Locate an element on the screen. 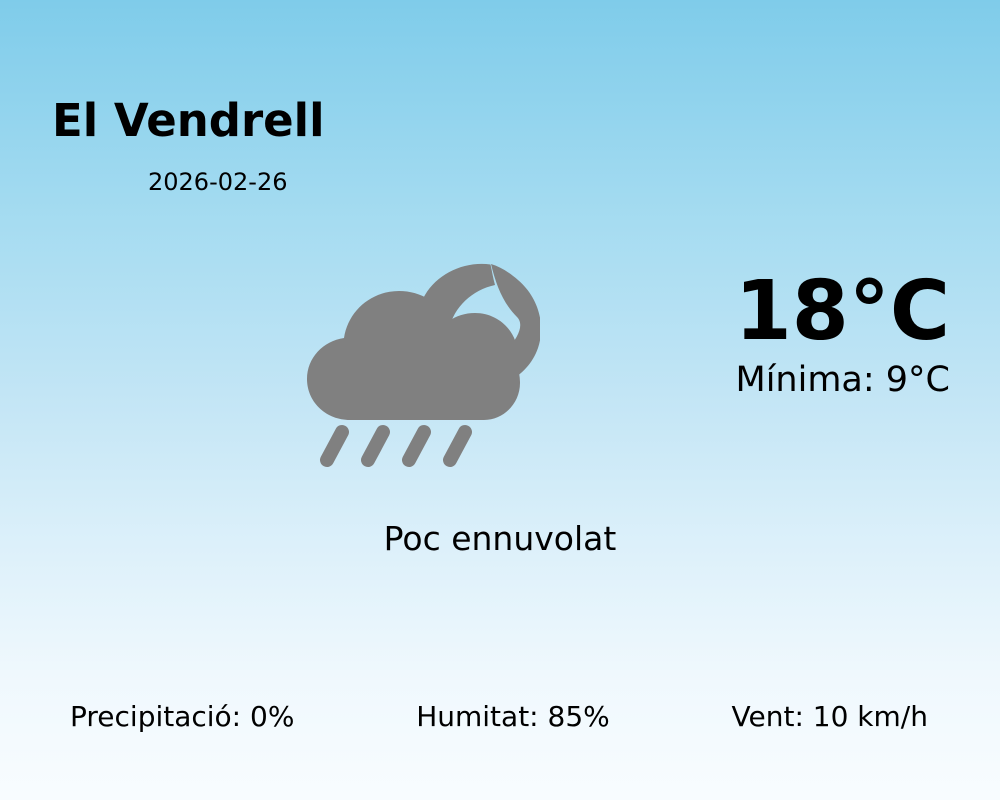 Image resolution: width=1000 pixels, height=800 pixels. cloud-moon-rain-icon is located at coordinates (415, 367).